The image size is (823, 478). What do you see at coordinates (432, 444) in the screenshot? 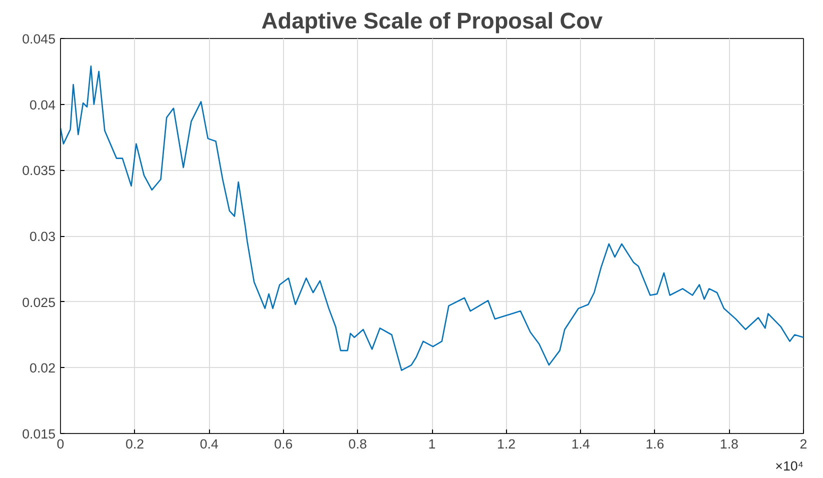
I see `x-tick-label: 1` at bounding box center [432, 444].